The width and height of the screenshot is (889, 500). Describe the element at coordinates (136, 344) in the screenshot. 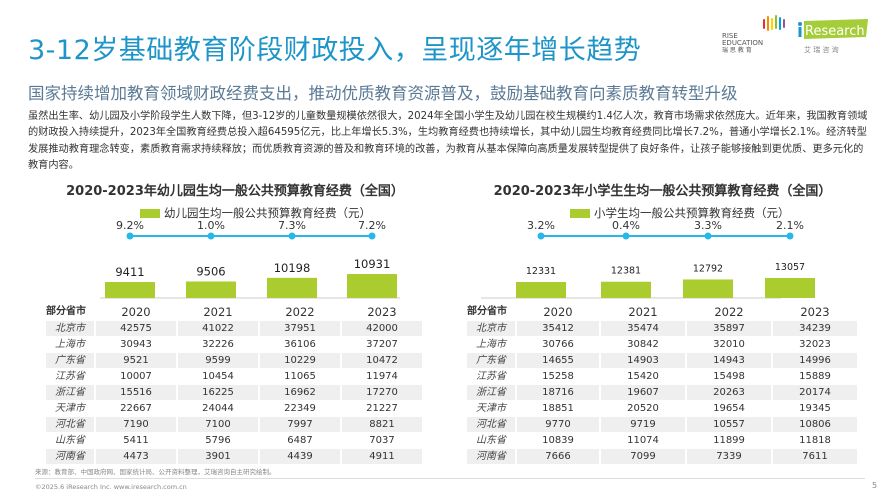

I see `table-cell: 30943` at that location.